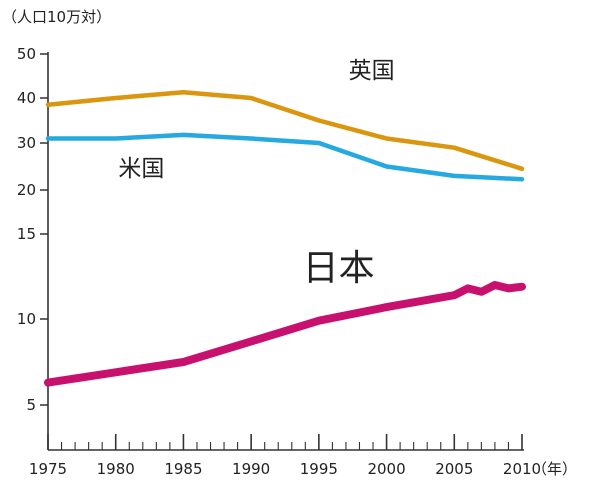 Image resolution: width=600 pixels, height=486 pixels. Describe the element at coordinates (386, 469) in the screenshot. I see `x-tick-label: 2000` at that location.